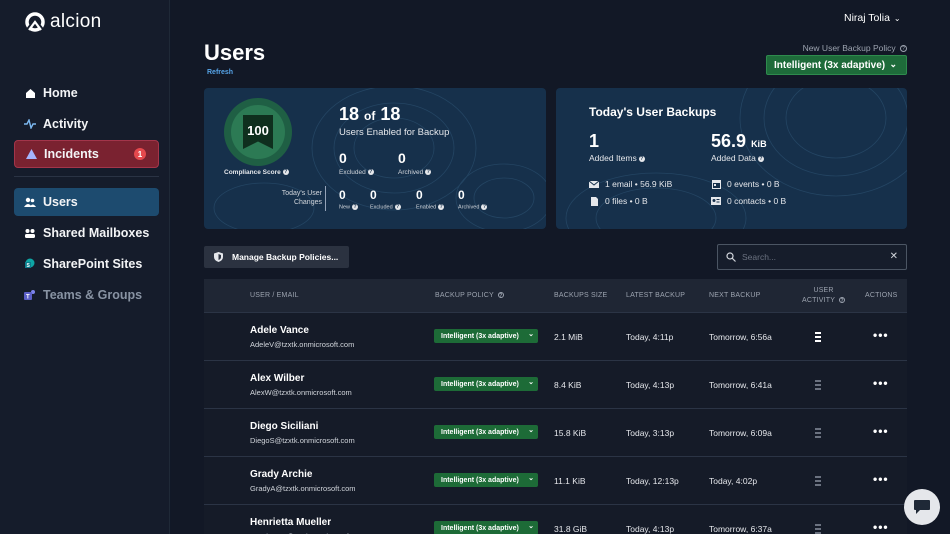  What do you see at coordinates (656, 295) in the screenshot?
I see `column-header-latest: LATEST BACKUP` at bounding box center [656, 295].